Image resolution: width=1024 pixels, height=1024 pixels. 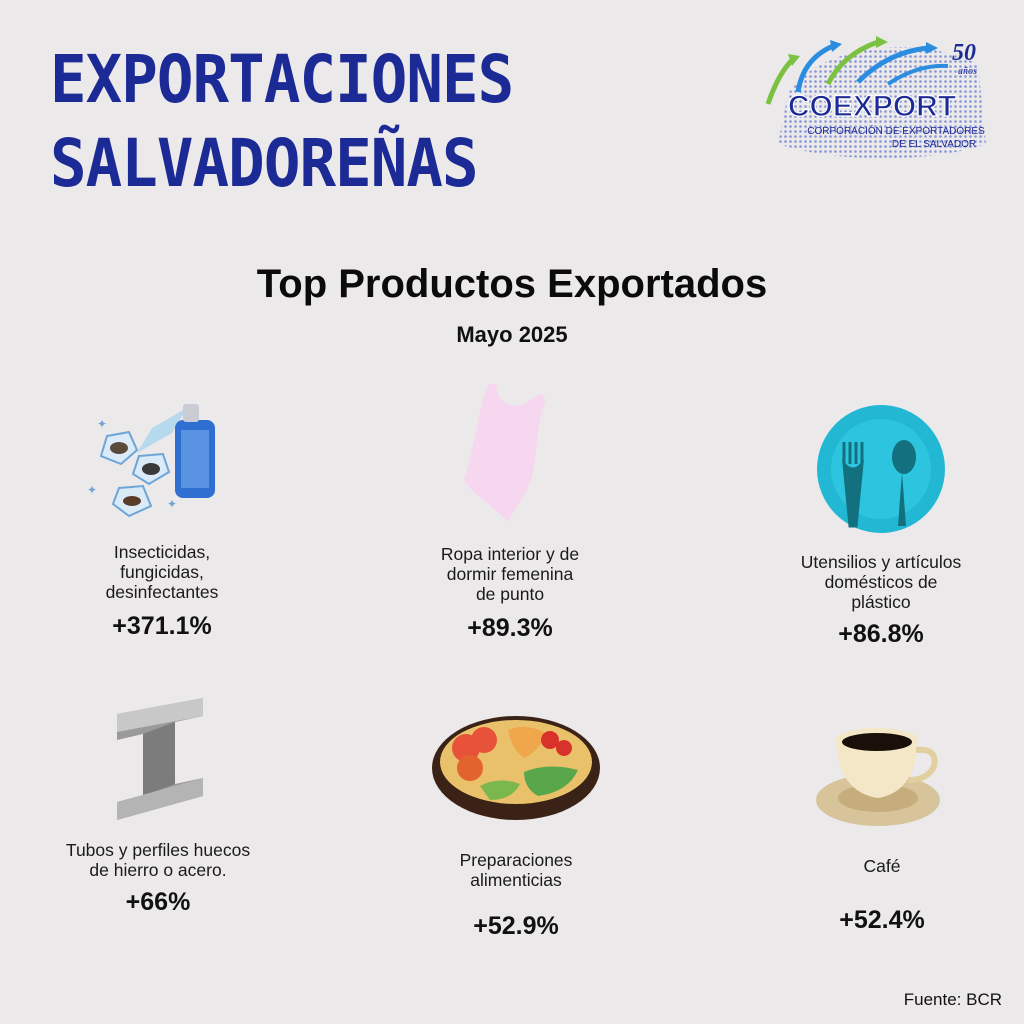 What do you see at coordinates (881, 582) in the screenshot?
I see `product-label-line: domésticos de` at bounding box center [881, 582].